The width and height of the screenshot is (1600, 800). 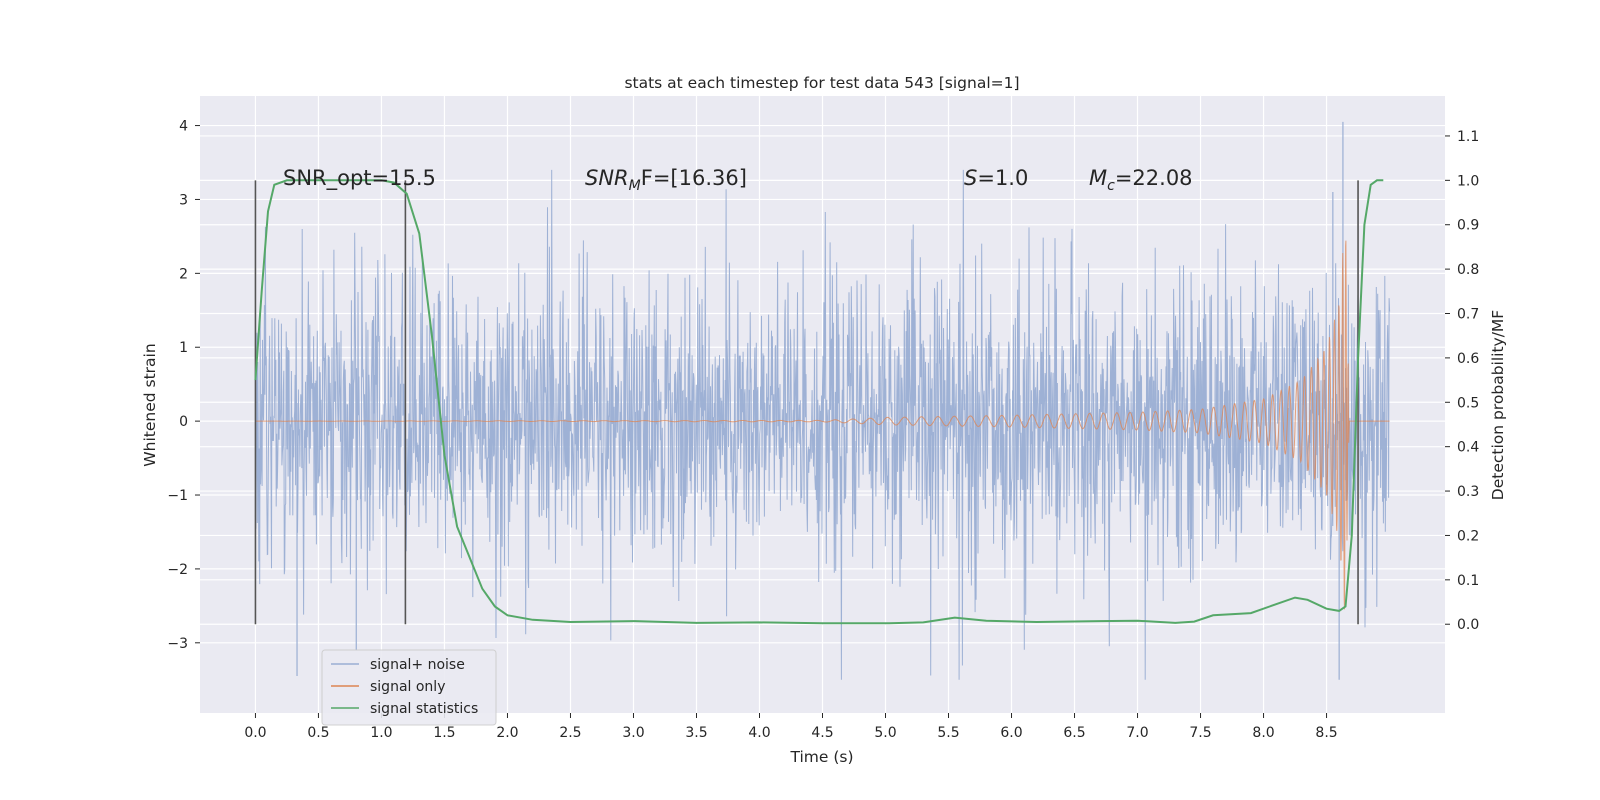 I want to click on annotation-snr-mf-sub: M, so click(x=635, y=186).